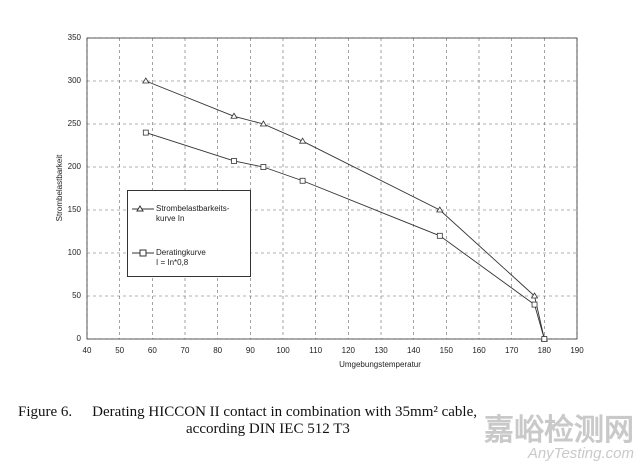 This screenshot has width=644, height=461. I want to click on x-tick-label: 60, so click(152, 350).